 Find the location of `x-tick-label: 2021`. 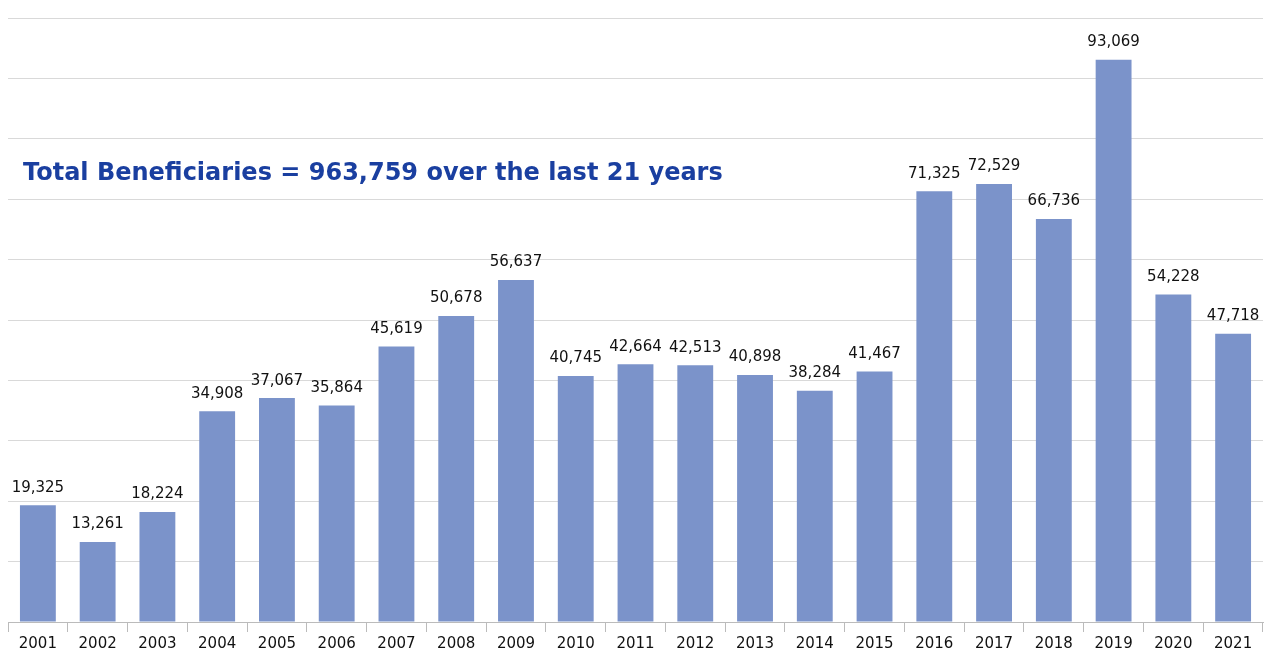

x-tick-label: 2021 is located at coordinates (1233, 642).